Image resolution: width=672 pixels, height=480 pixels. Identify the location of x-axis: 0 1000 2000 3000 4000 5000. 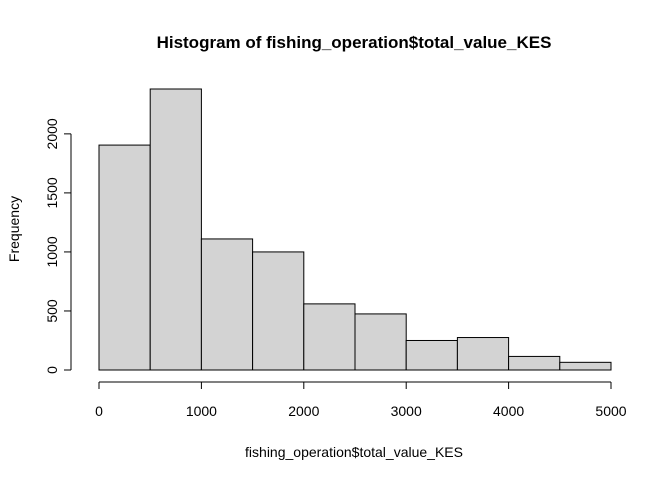
(361, 400).